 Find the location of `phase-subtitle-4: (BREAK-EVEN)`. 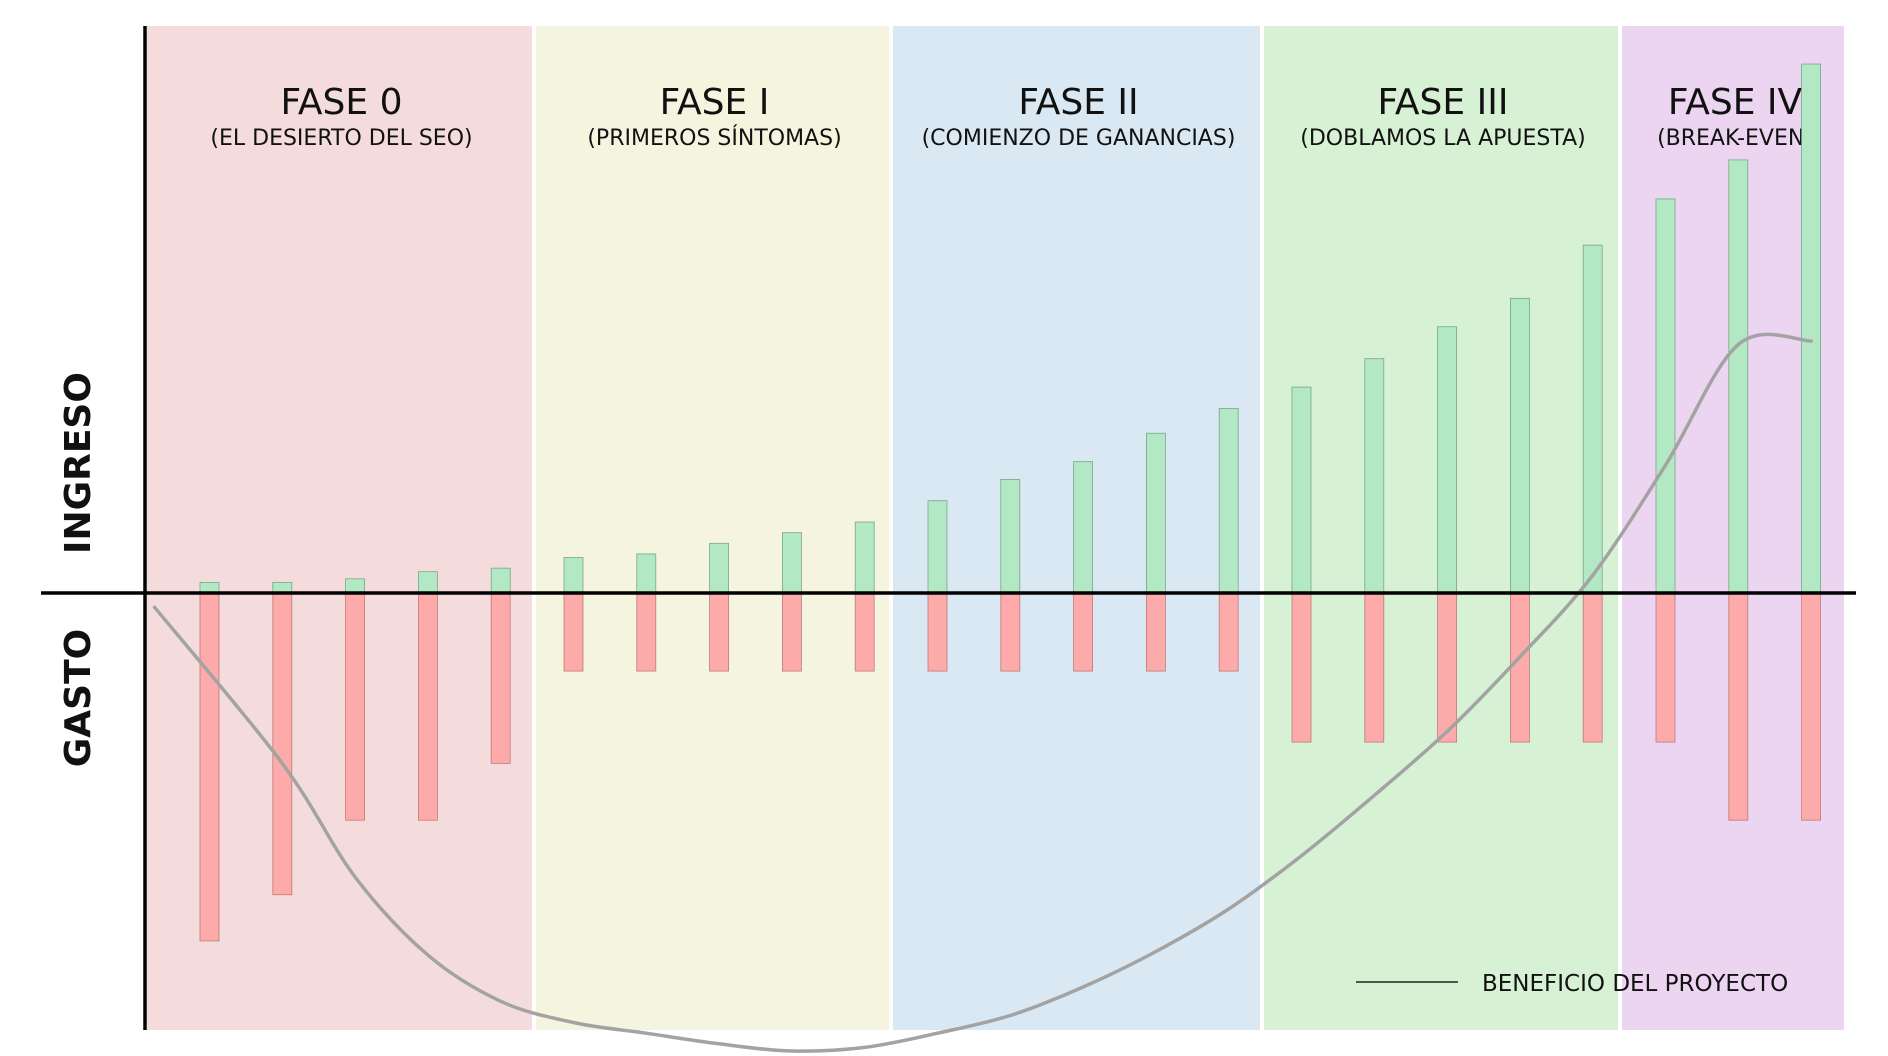

phase-subtitle-4: (BREAK-EVEN) is located at coordinates (1735, 138).